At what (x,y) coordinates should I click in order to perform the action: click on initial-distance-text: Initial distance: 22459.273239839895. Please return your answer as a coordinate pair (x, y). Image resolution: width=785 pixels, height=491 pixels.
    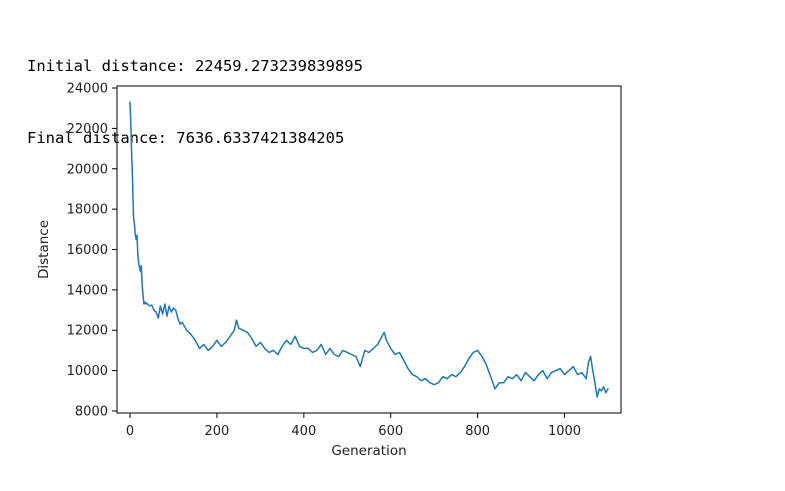
    Looking at the image, I should click on (195, 66).